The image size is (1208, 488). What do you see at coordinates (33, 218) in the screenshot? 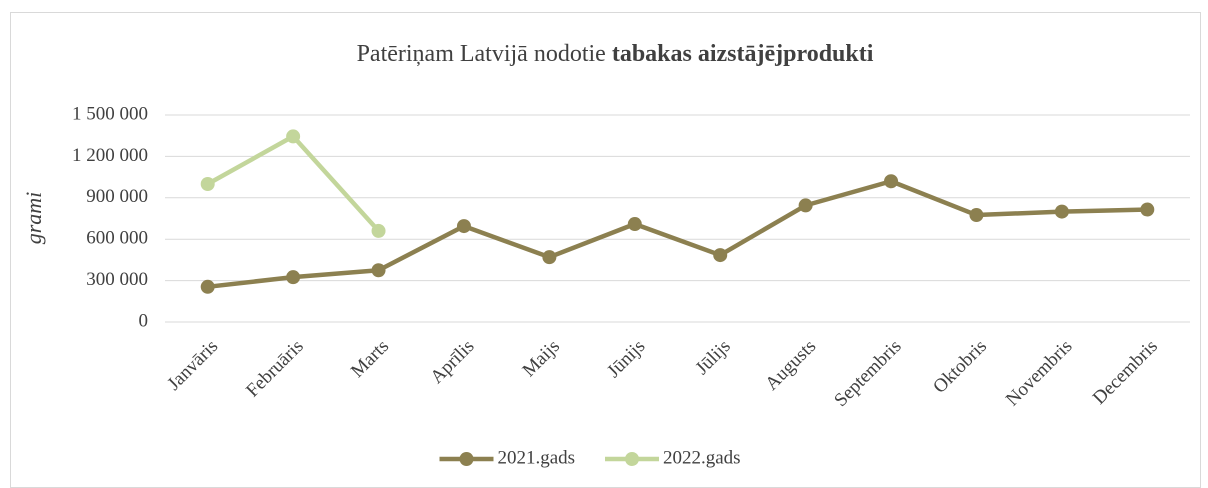
I see `y-axis-label: grami` at bounding box center [33, 218].